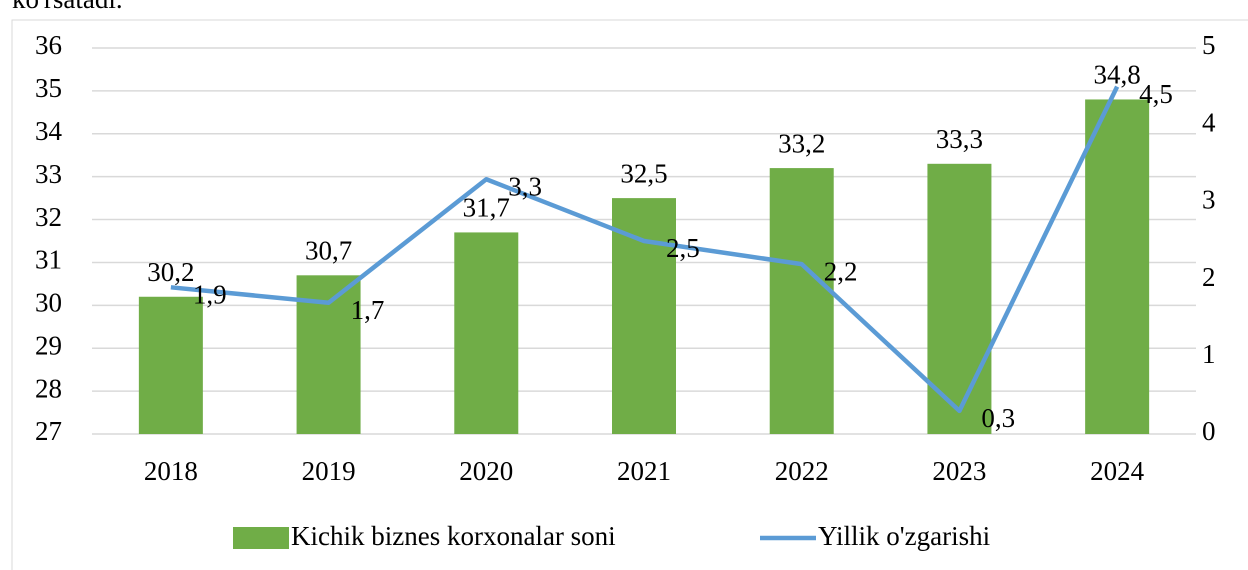 Image resolution: width=1248 pixels, height=570 pixels. What do you see at coordinates (644, 471) in the screenshot?
I see `x-tick-label: 2021` at bounding box center [644, 471].